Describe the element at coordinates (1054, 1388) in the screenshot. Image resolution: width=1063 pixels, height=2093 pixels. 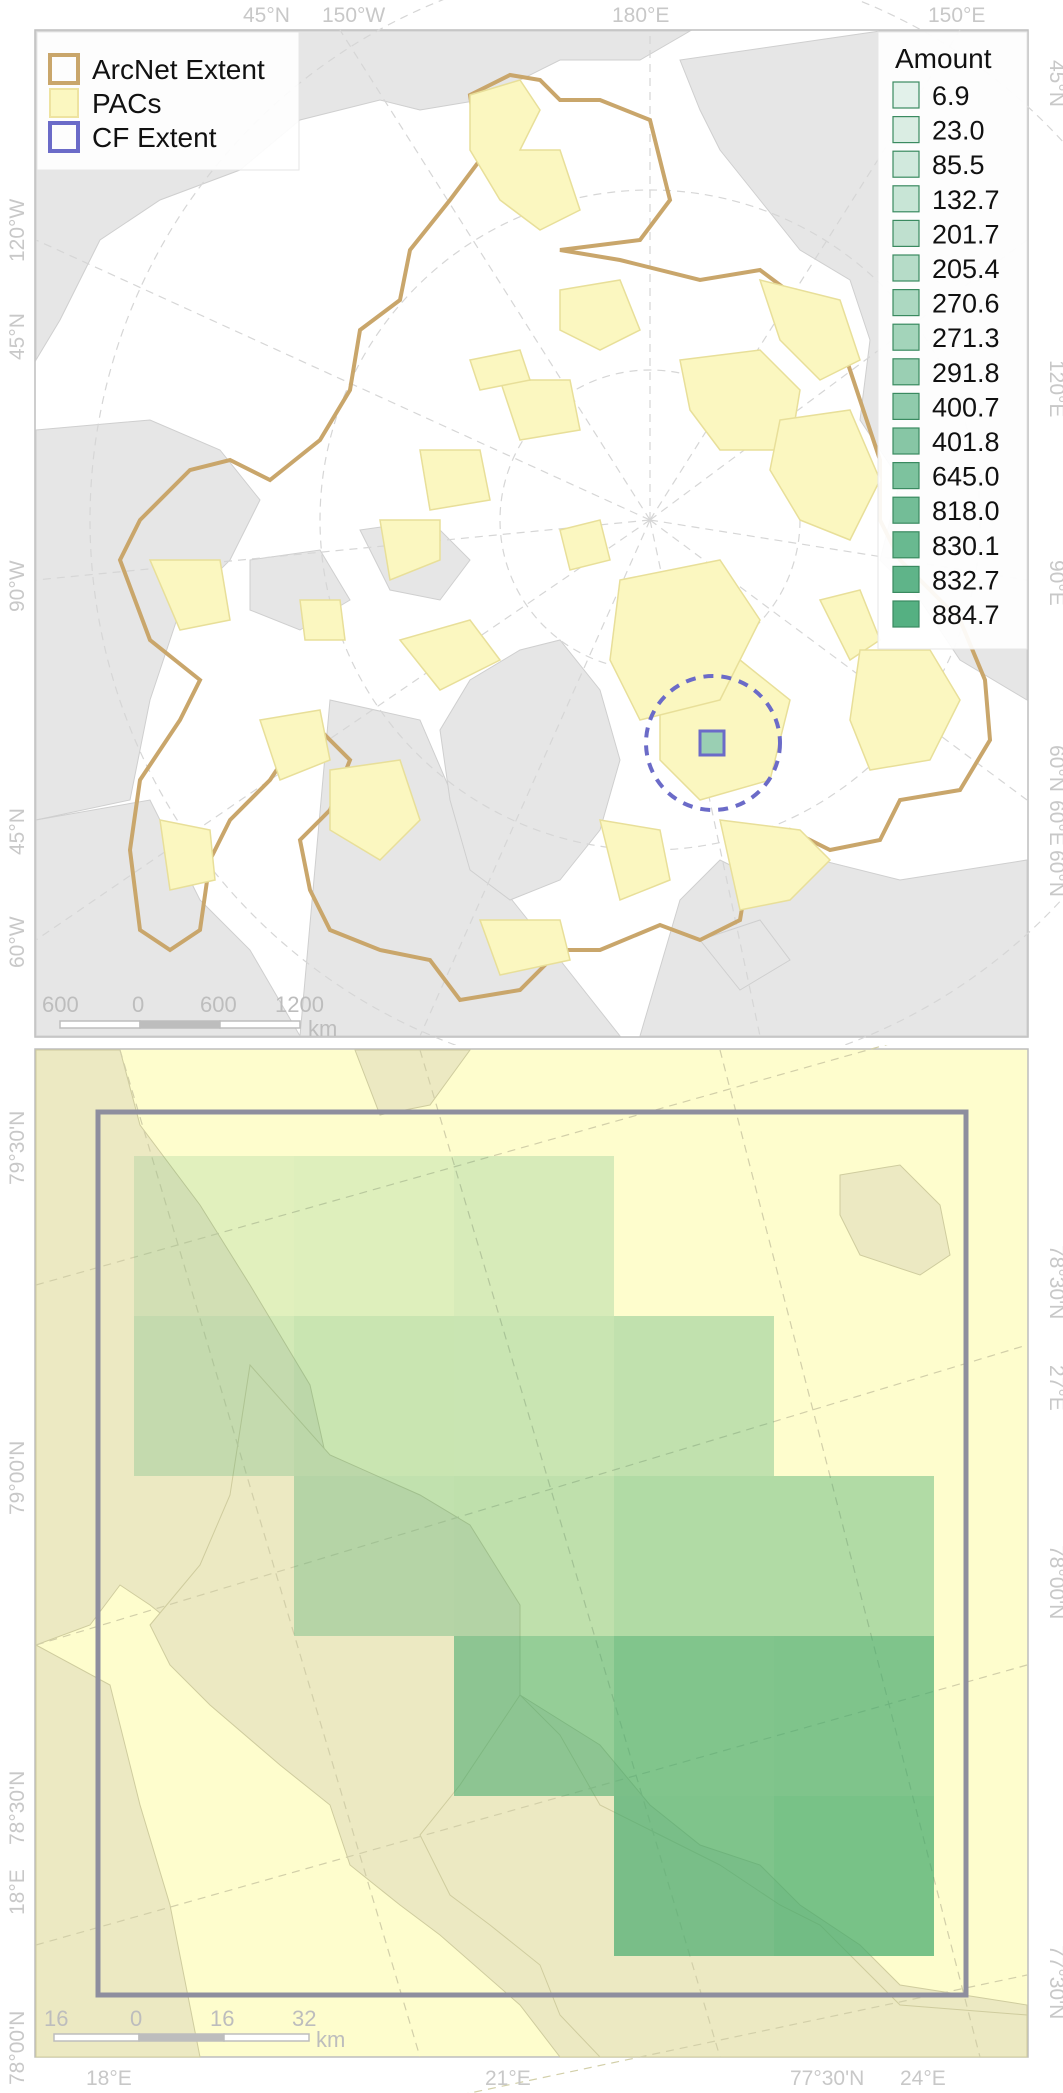
I see `grat-label: 27°E` at that location.